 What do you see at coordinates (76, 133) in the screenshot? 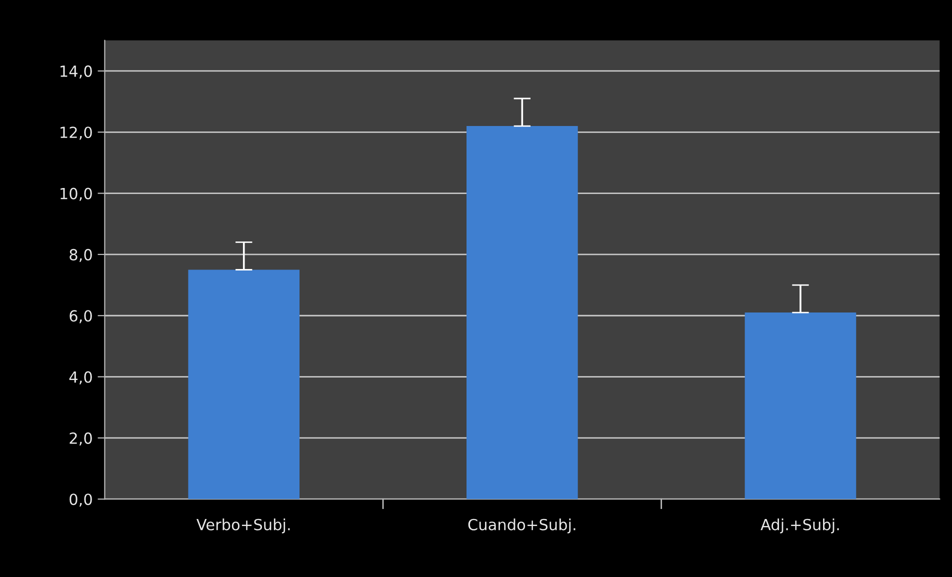
I see `y-tick-label: 12,0` at bounding box center [76, 133].